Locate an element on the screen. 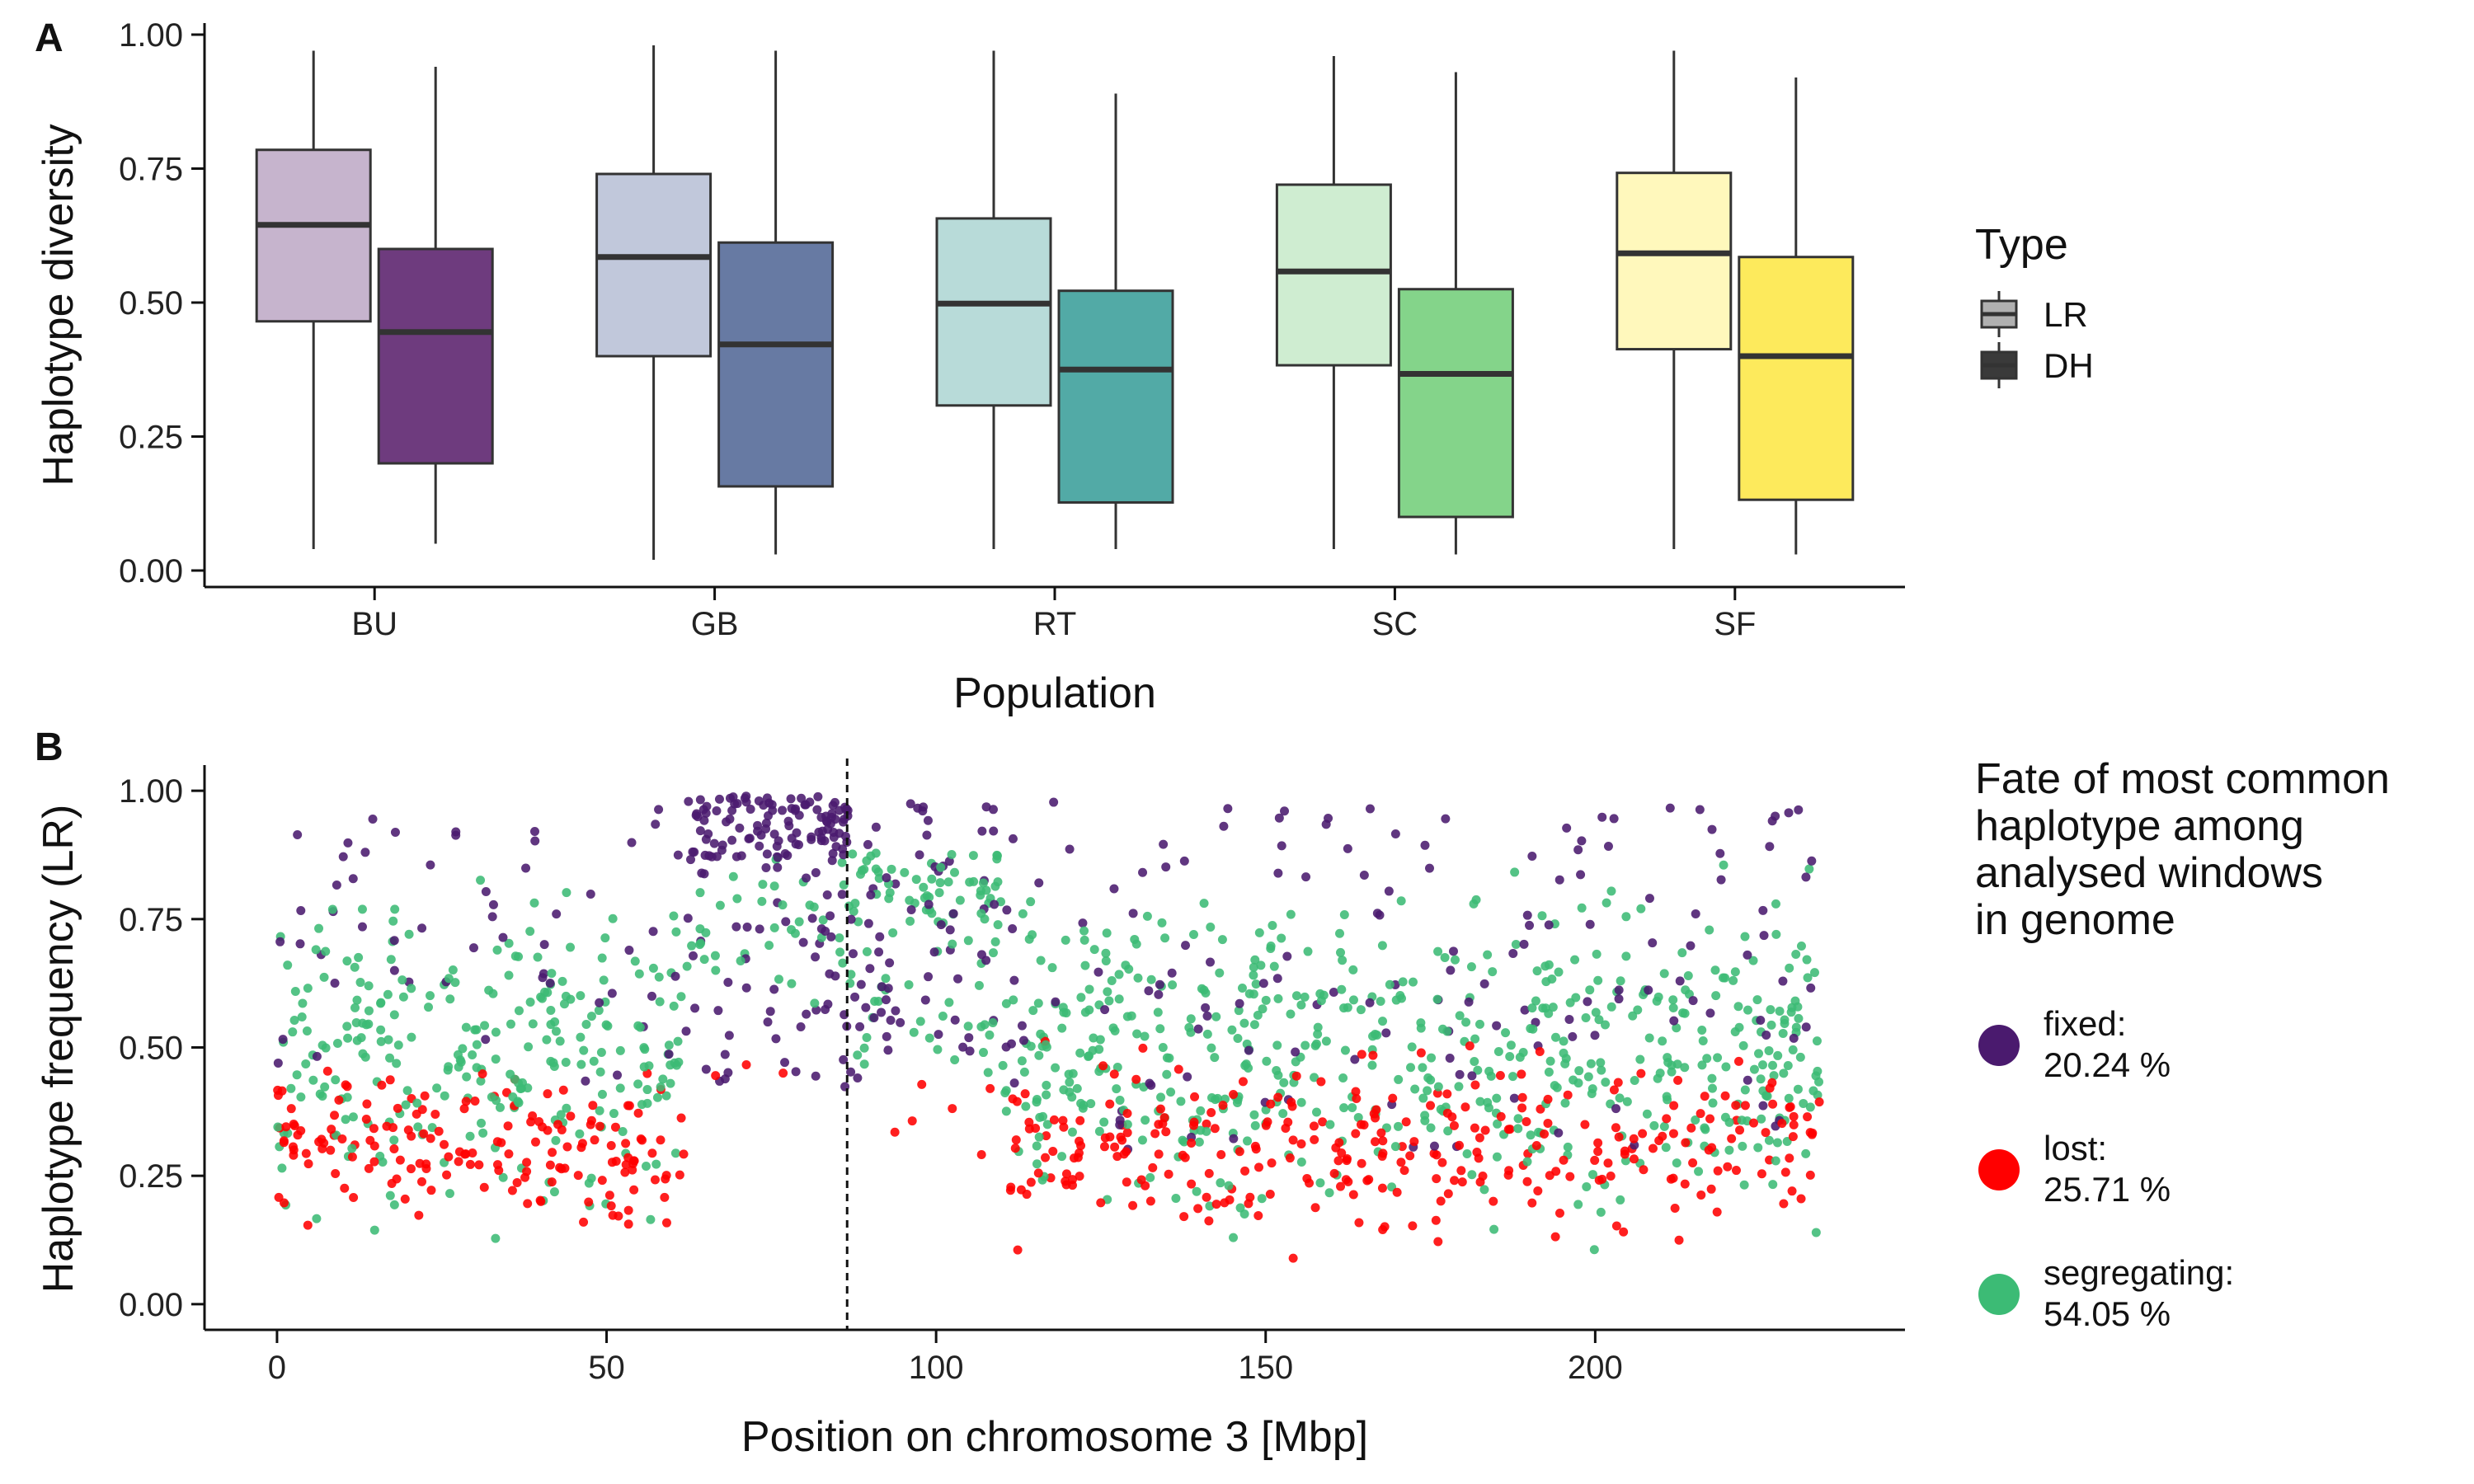 This screenshot has width=2474, height=1484. box-body is located at coordinates (1674, 261).